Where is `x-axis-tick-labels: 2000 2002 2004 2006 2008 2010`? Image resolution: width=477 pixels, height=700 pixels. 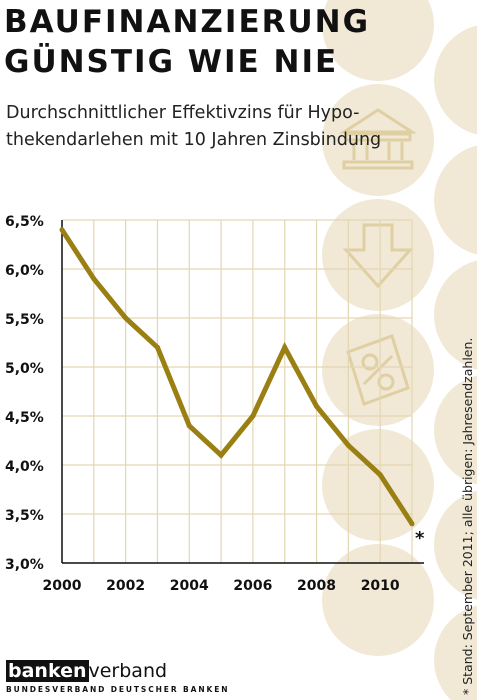 x-axis-tick-labels: 2000 2002 2004 2006 2008 2010 is located at coordinates (221, 586).